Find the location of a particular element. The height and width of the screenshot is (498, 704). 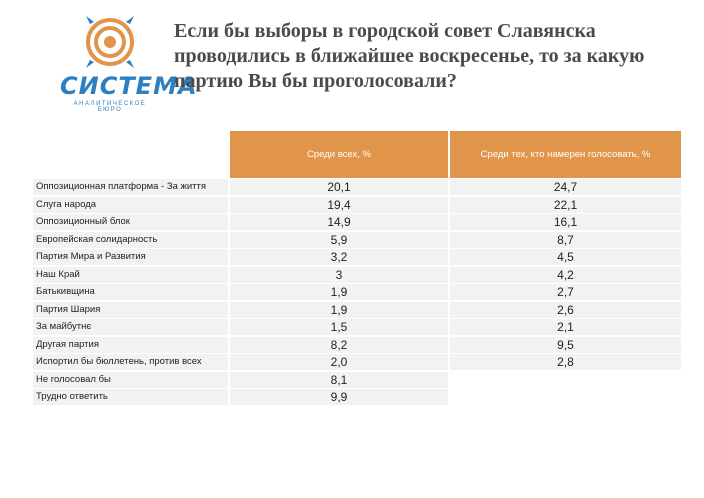

value-voters: 22,1 is located at coordinates (565, 204).